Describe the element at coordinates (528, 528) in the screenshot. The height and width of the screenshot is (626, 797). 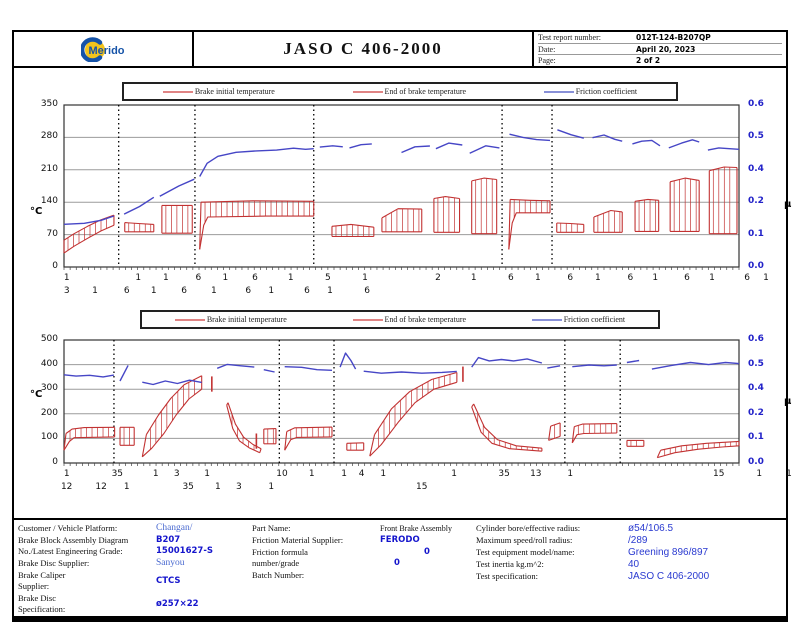
I see `spec-label: Cylinder bore/effective radius:` at that location.